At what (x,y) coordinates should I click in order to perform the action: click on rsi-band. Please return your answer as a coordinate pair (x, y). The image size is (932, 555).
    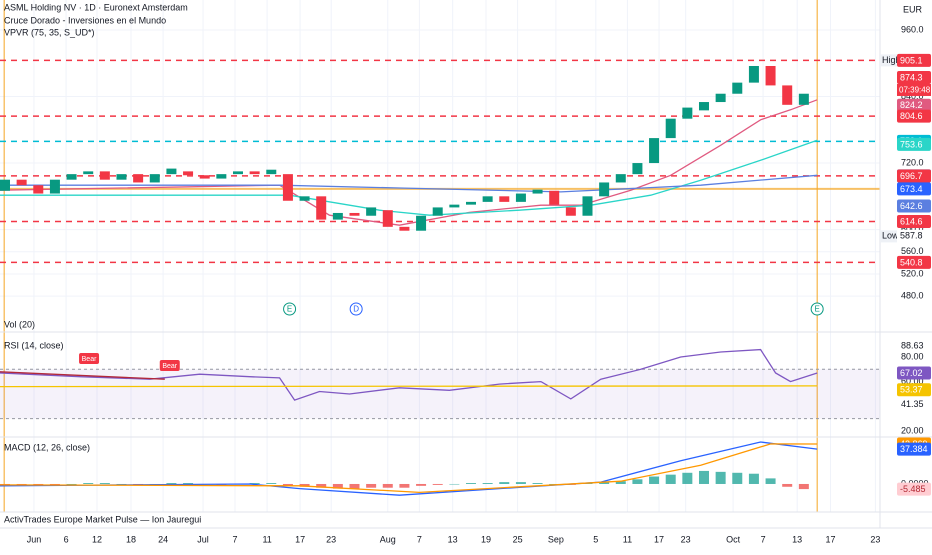
    Looking at the image, I should click on (440, 394).